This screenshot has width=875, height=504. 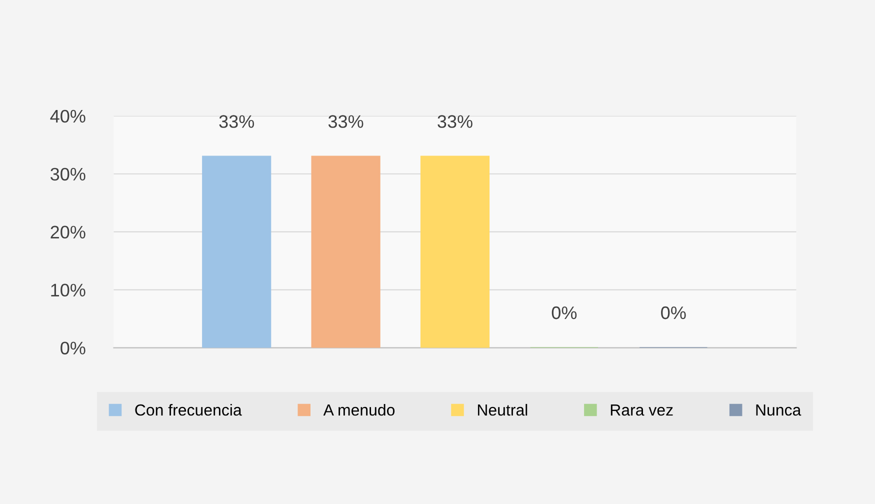 What do you see at coordinates (68, 232) in the screenshot?
I see `y-tick-label: 20%` at bounding box center [68, 232].